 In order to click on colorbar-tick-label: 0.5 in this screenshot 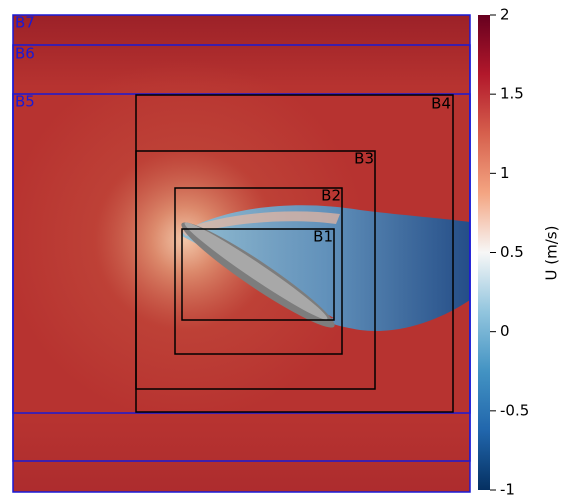, I will do `click(512, 252)`.